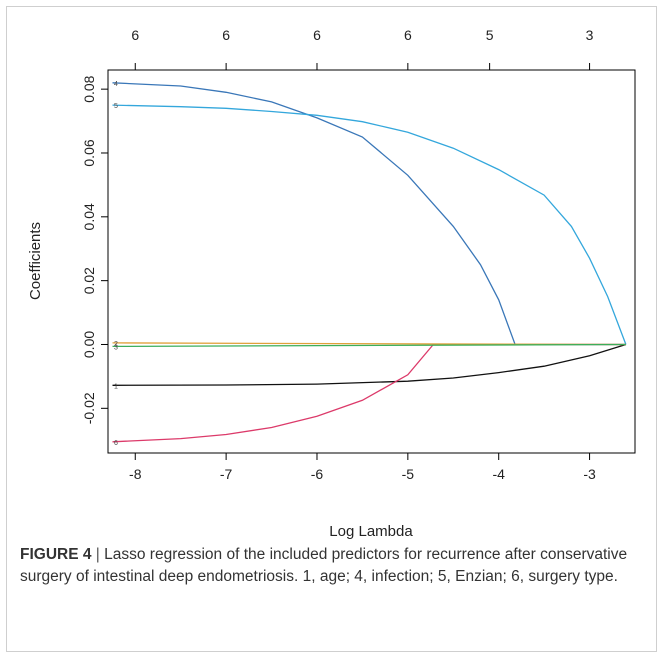 The image size is (663, 658). I want to click on series-label-6: 6, so click(116, 443).